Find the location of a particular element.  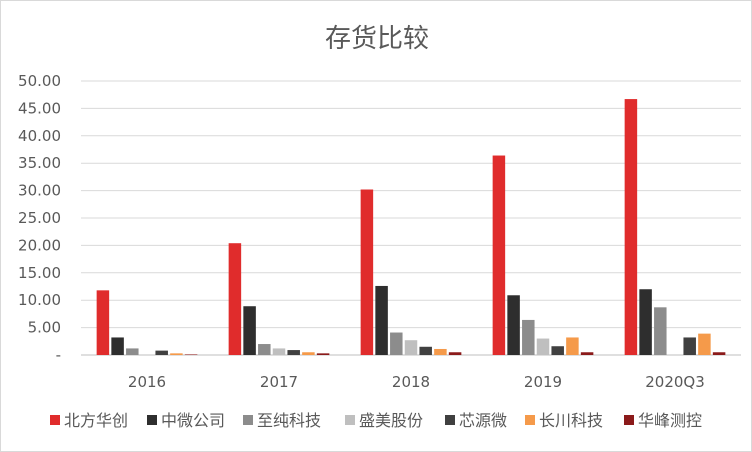

y-tick-label: 10.00 is located at coordinates (39, 300).